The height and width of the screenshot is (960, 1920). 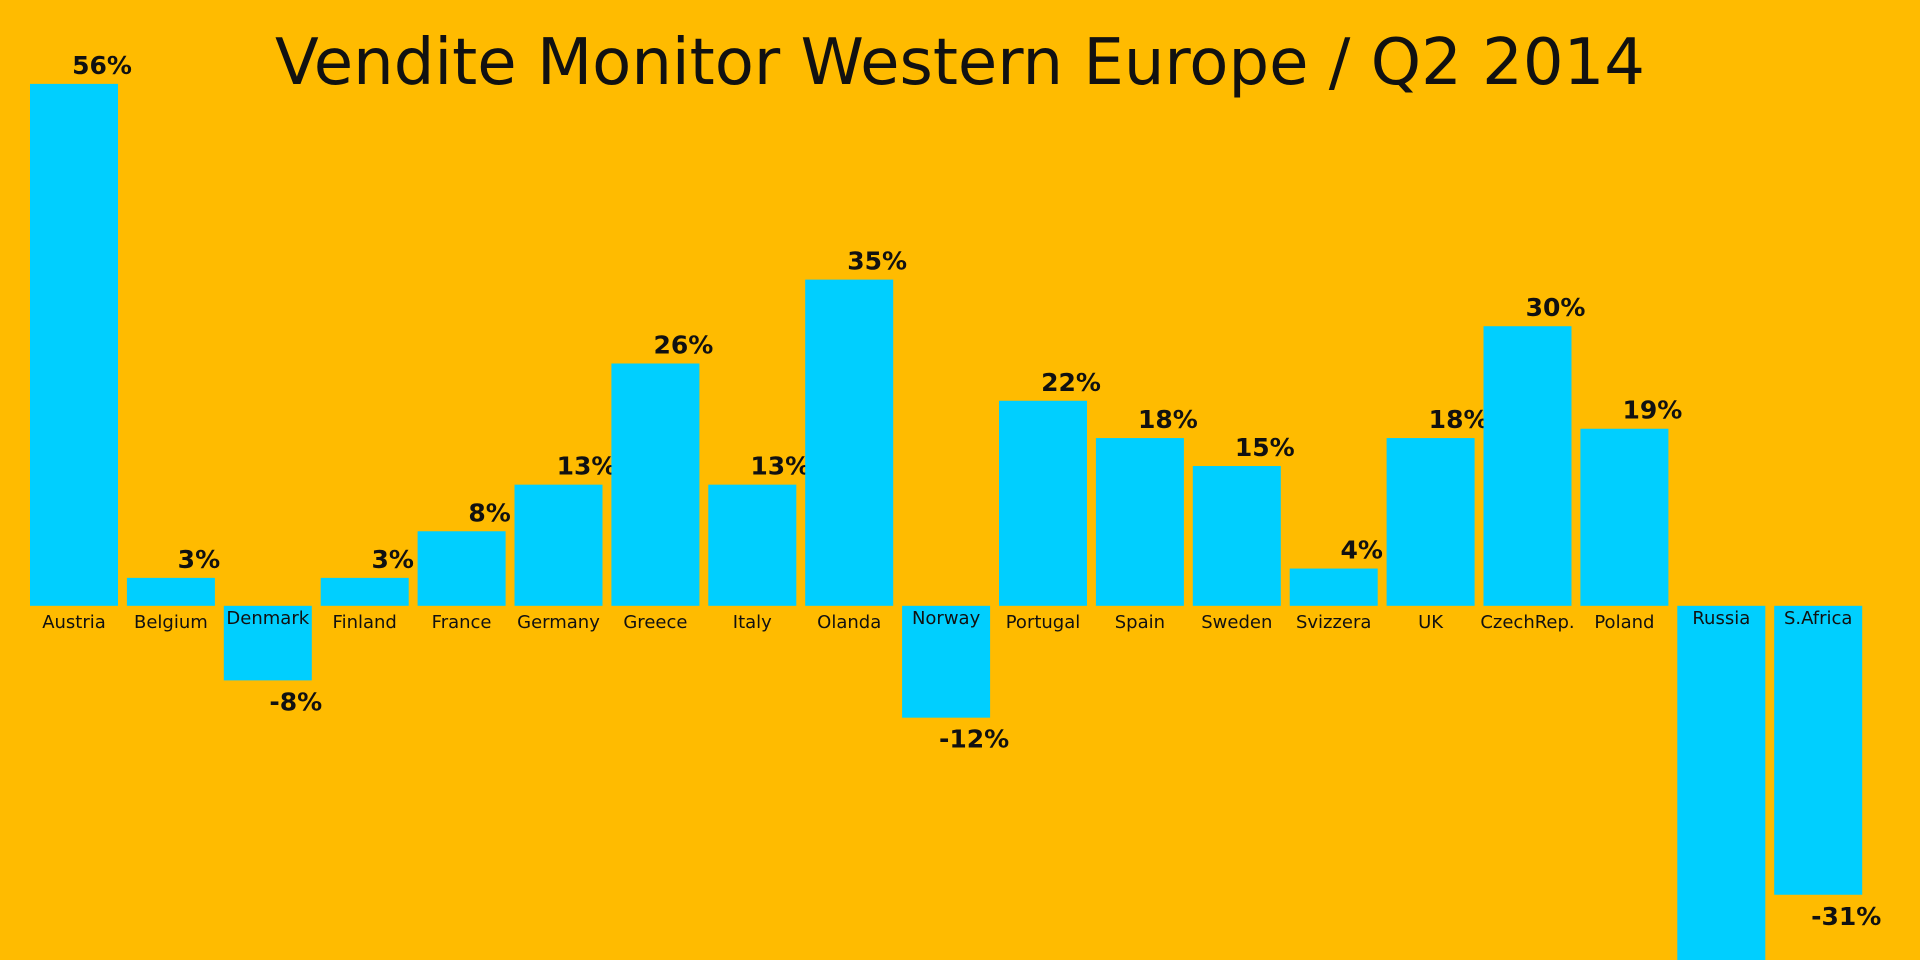 I want to click on chart-title: Vendite Monitor Western Europe / Q2 2014, so click(x=960, y=63).